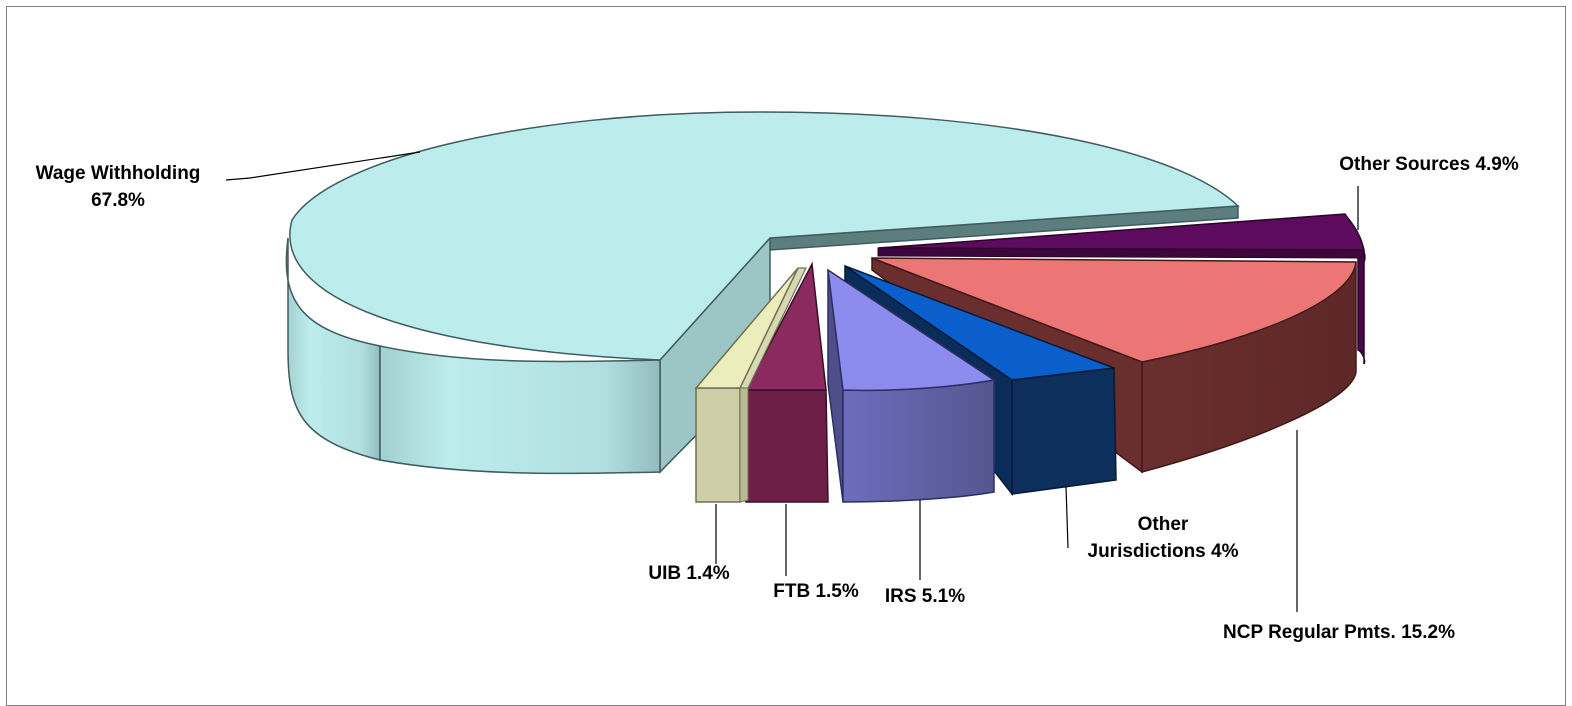 Image resolution: width=1572 pixels, height=706 pixels. Describe the element at coordinates (1064, 431) in the screenshot. I see `slice-other-jurisdictions-side` at that location.